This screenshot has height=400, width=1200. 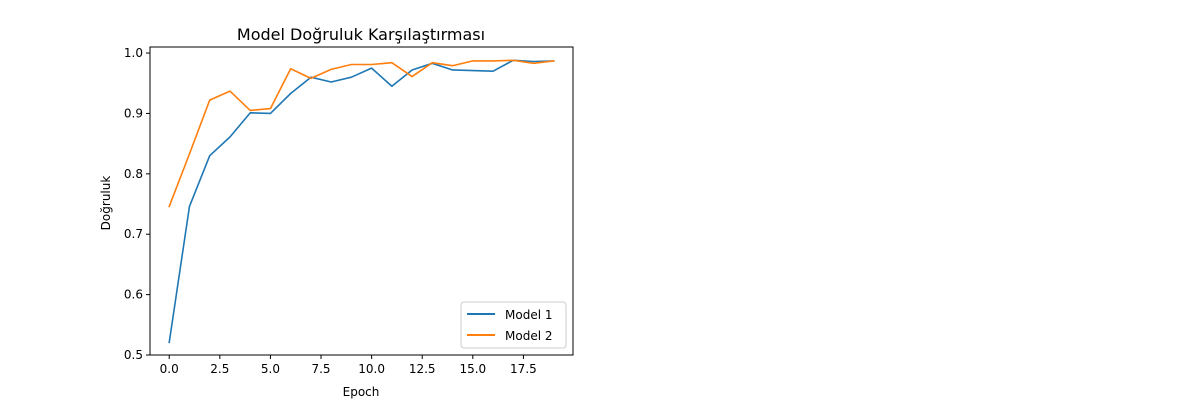 I want to click on legend: Model 1 Model 2, so click(x=513, y=325).